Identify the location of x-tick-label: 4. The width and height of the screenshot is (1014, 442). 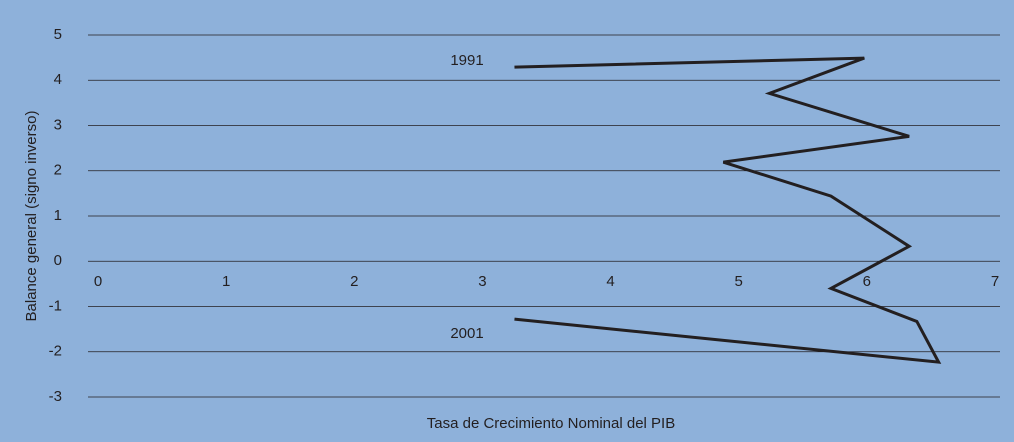
(610, 281).